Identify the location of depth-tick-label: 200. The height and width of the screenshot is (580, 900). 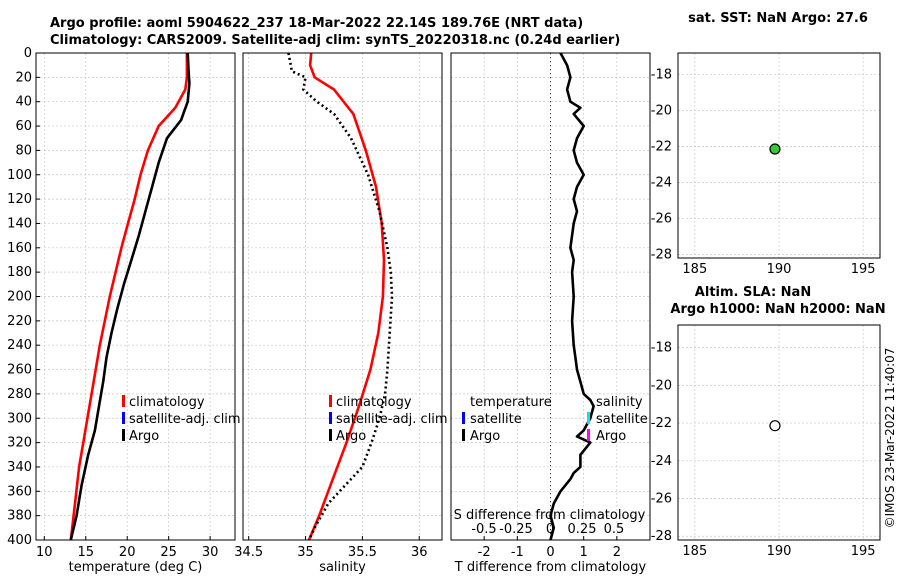
(19, 297).